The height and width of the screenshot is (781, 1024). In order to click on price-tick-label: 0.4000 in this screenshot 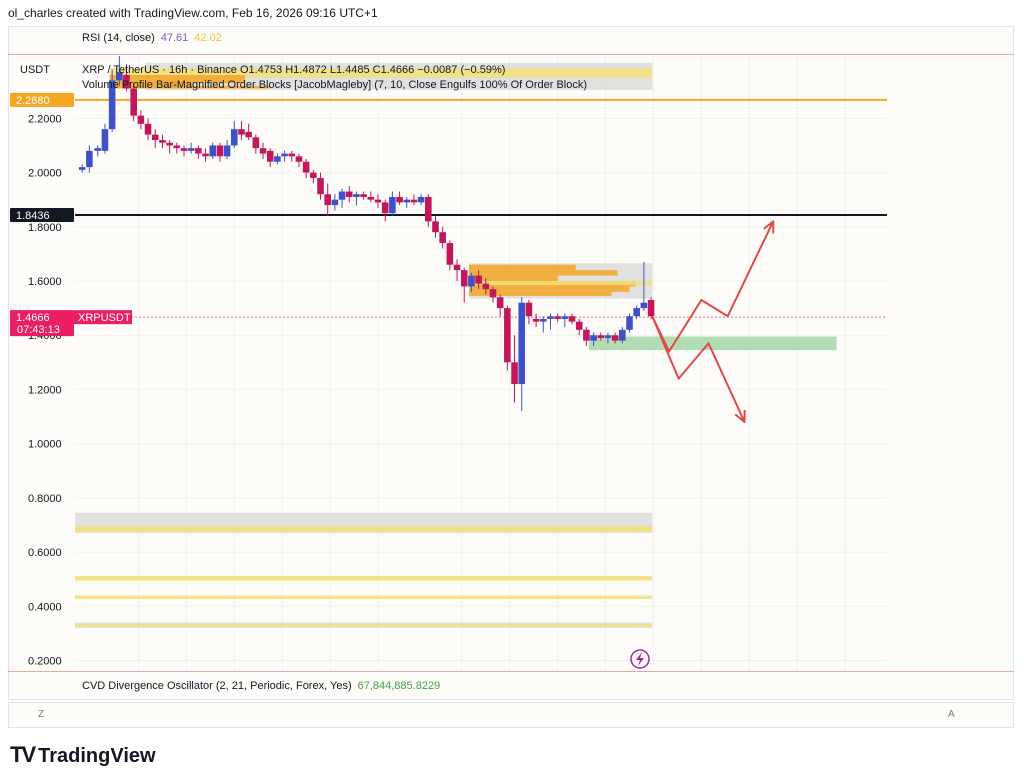, I will do `click(45, 607)`.